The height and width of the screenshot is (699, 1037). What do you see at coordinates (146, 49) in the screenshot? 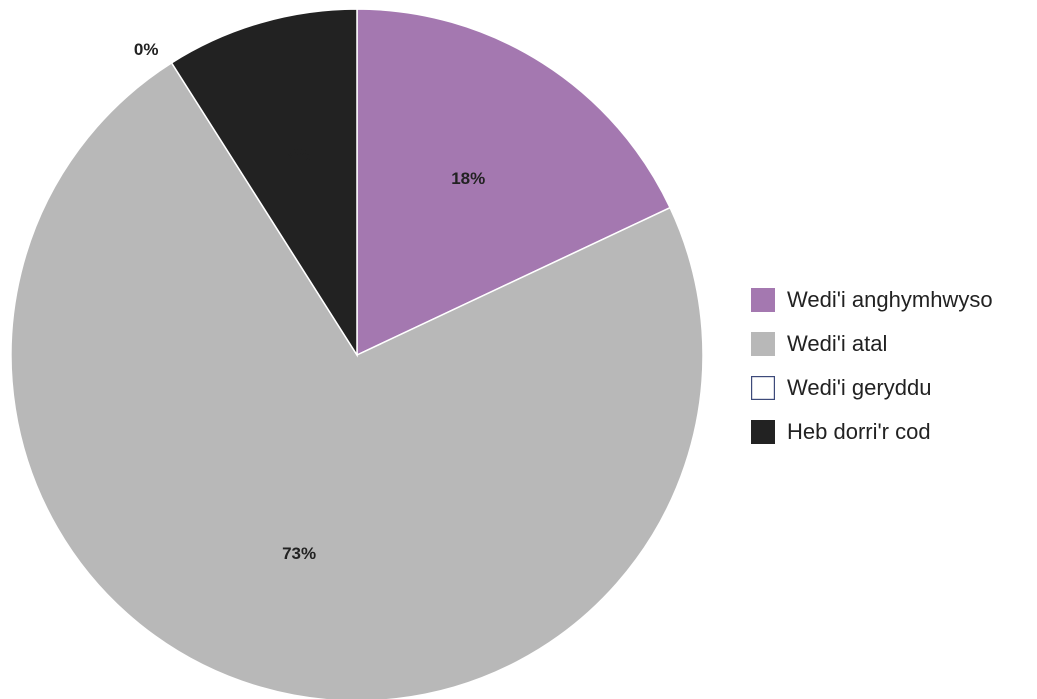
I see `slice-label-wedi-i-geryddu: 0%` at bounding box center [146, 49].